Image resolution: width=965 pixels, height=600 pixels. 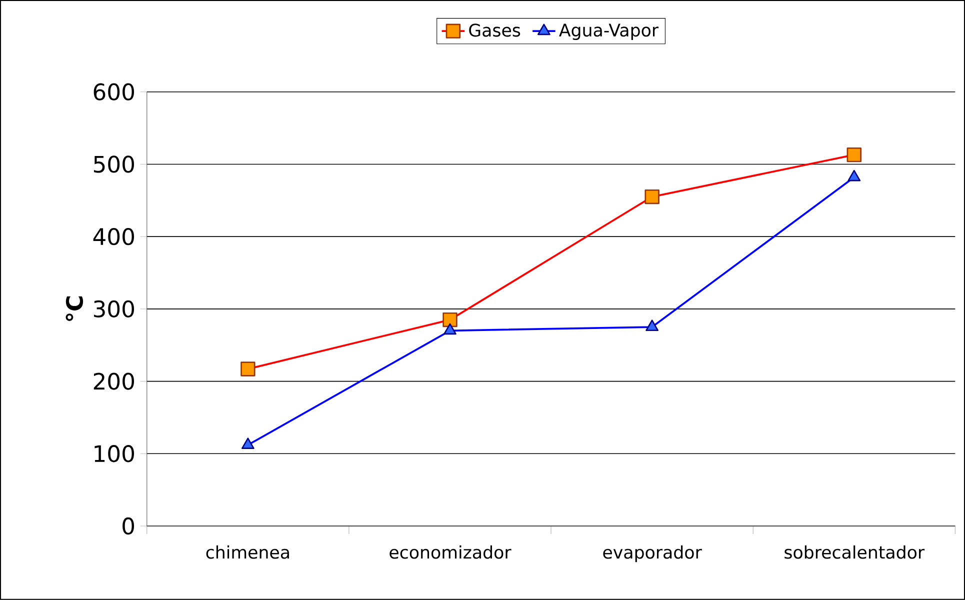 I want to click on y-tick-label: 600, so click(x=114, y=91).